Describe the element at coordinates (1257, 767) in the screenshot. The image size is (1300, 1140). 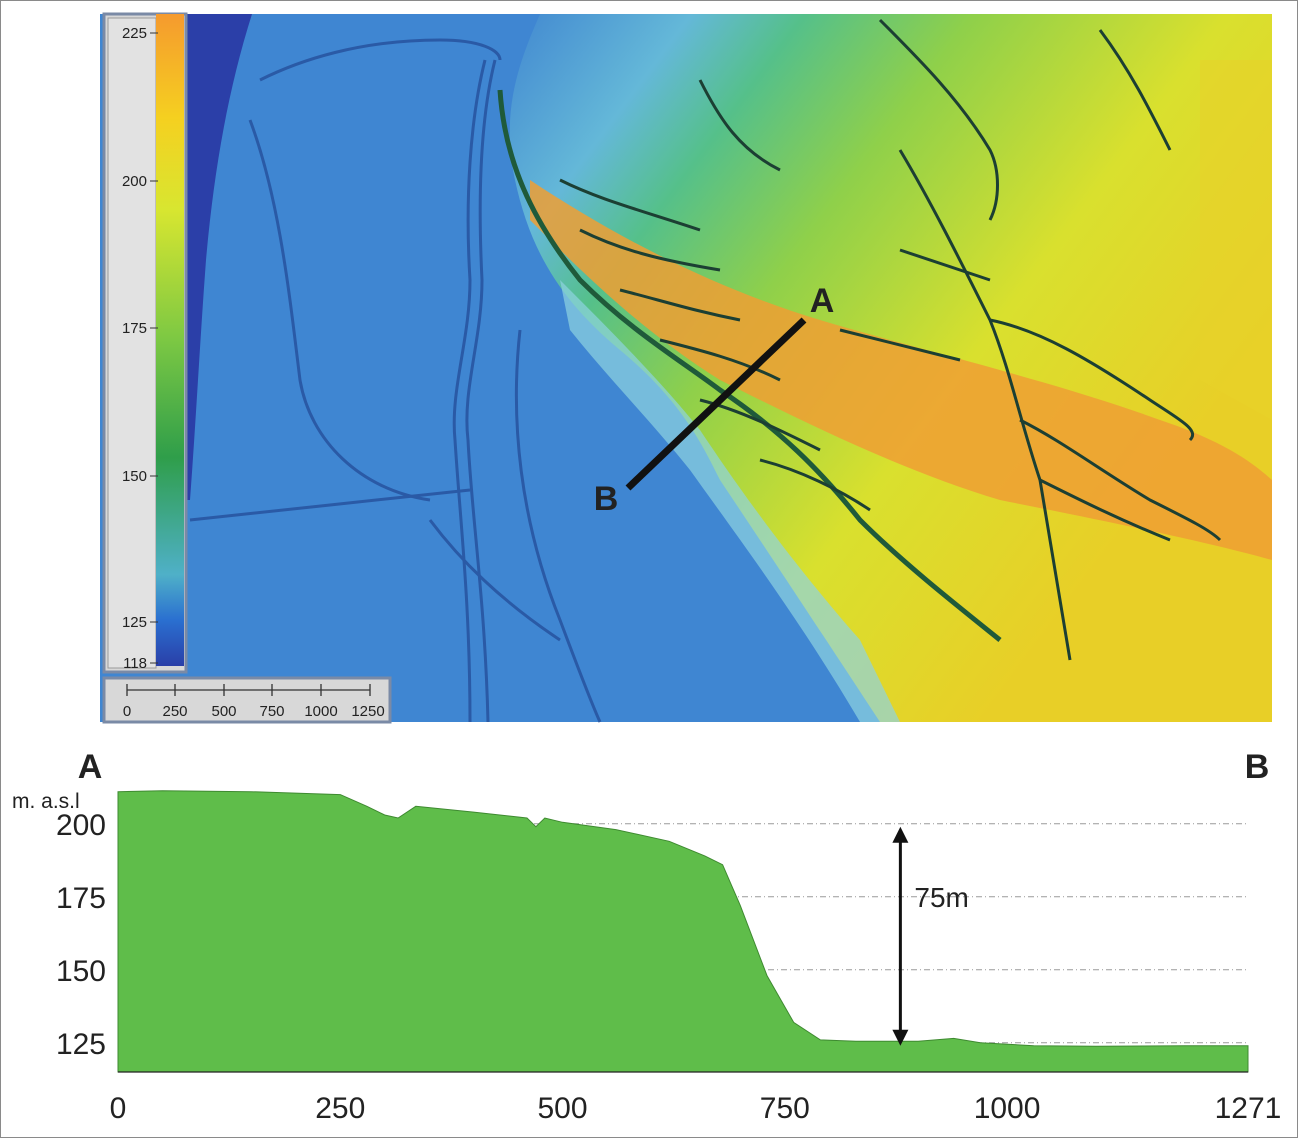
I see `profile-label-b: B` at that location.